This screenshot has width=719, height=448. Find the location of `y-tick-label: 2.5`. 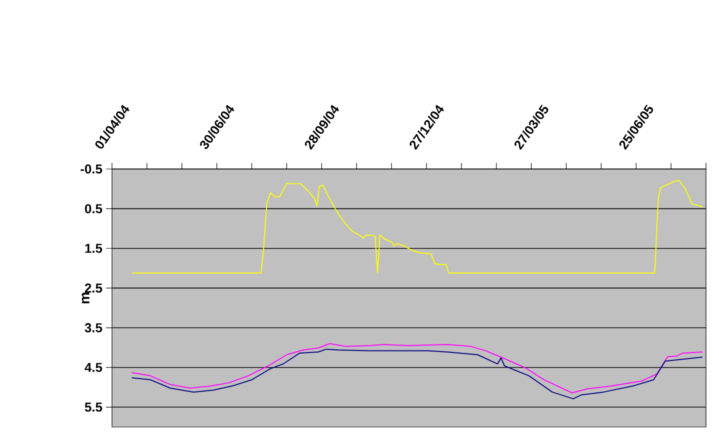

y-tick-label: 2.5 is located at coordinates (93, 288).